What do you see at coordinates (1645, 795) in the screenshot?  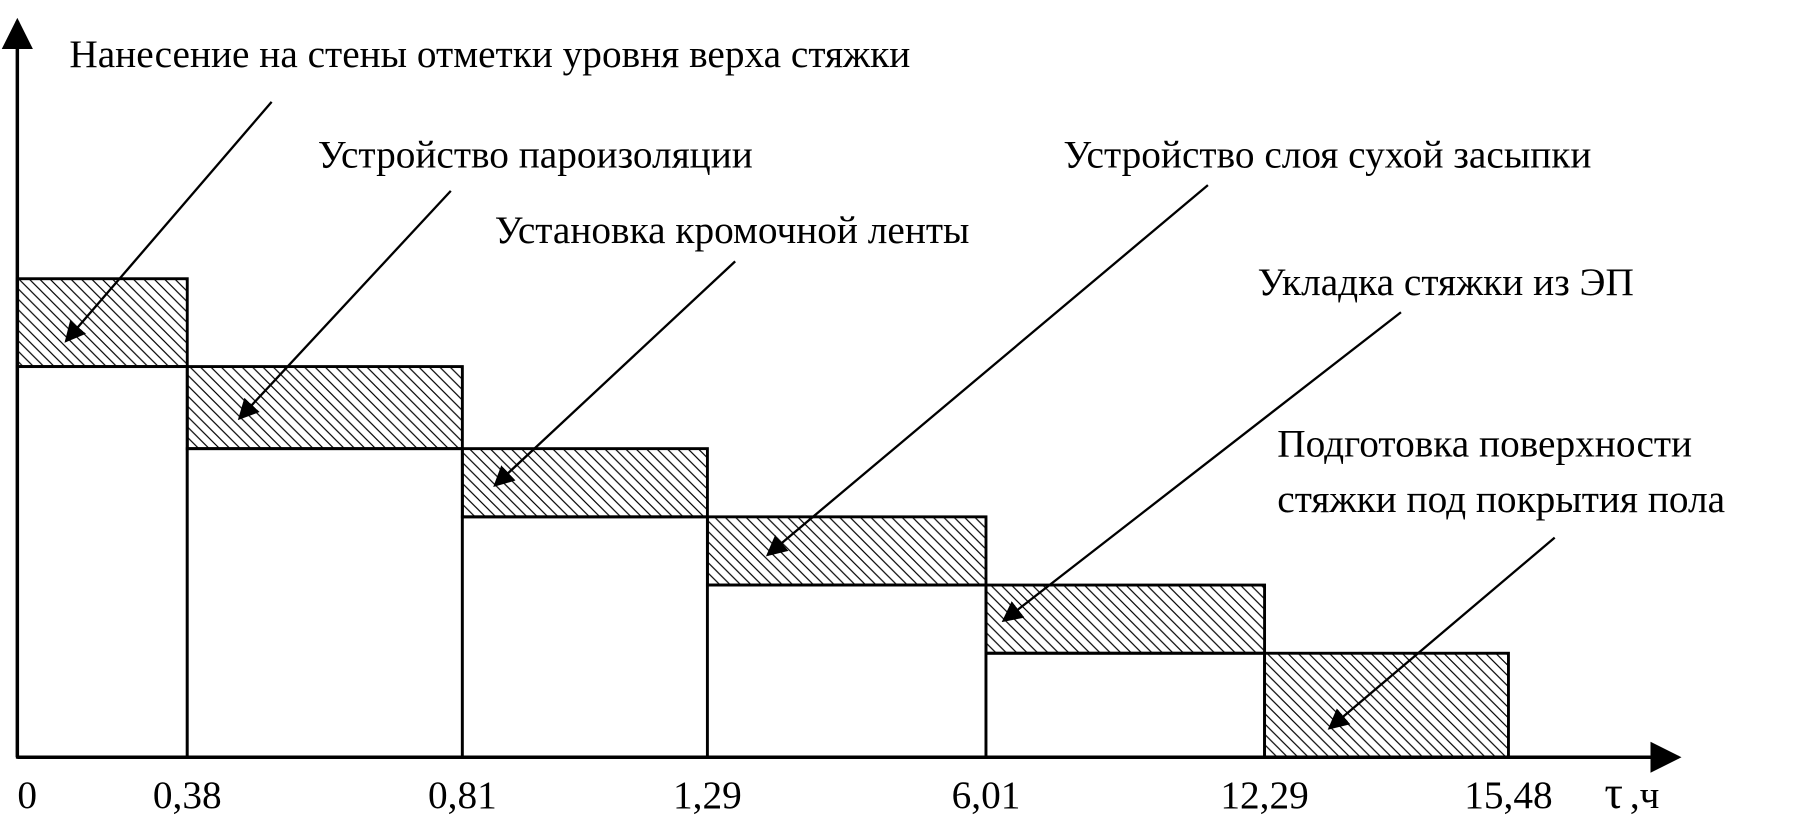 I see `axis-unit: ,ч` at bounding box center [1645, 795].